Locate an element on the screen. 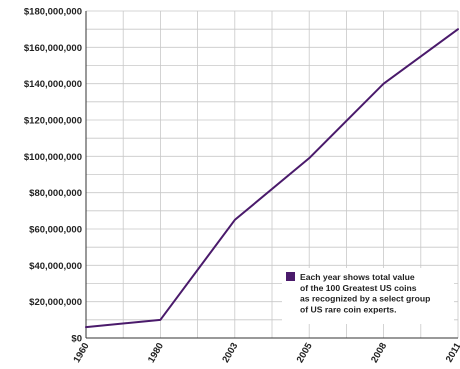  x-tick-label: 1960 is located at coordinates (82, 353).